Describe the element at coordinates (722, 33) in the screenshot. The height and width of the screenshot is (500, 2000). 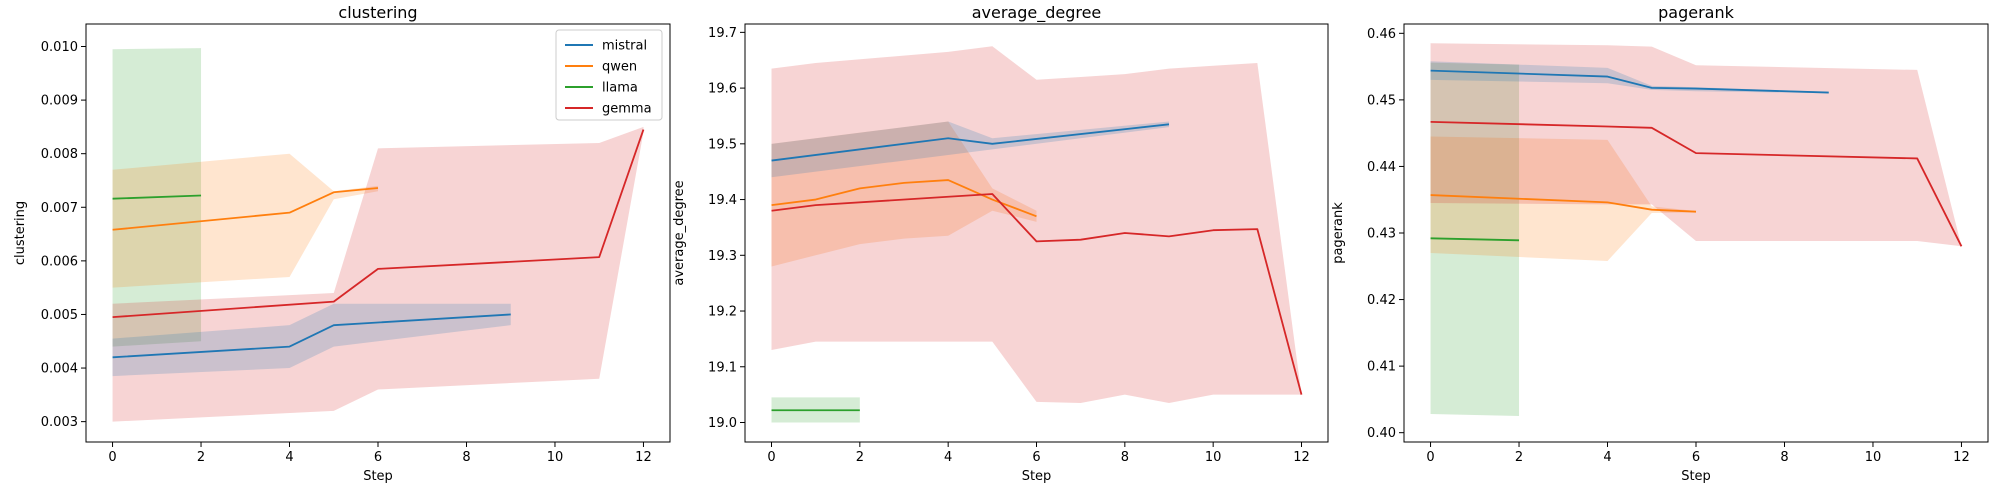
I see `y-tick-label: 19.7` at that location.